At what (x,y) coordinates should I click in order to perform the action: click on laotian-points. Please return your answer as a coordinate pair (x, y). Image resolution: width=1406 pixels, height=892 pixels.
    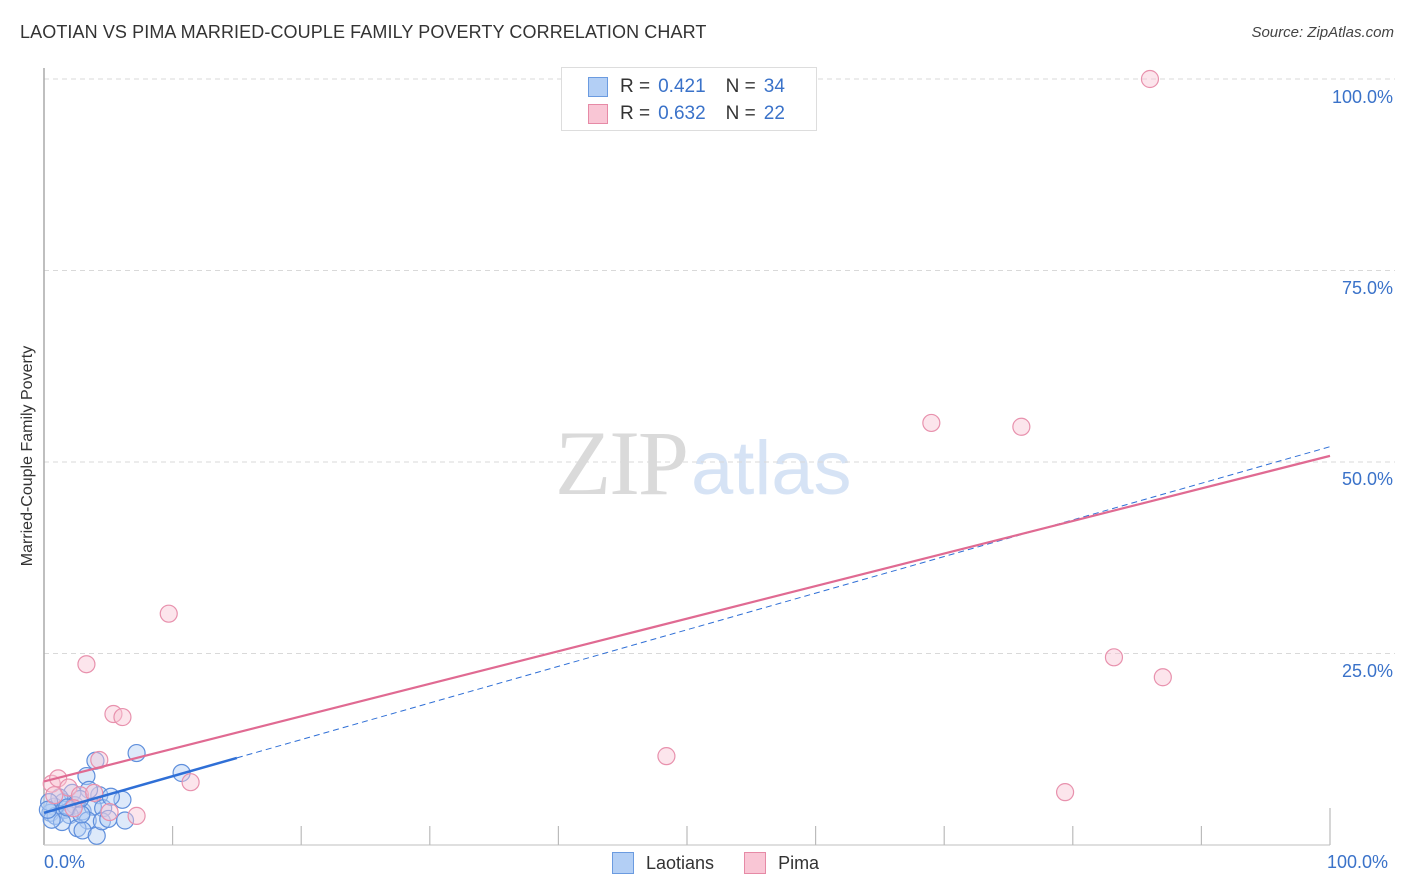
    Looking at the image, I should click on (114, 794).